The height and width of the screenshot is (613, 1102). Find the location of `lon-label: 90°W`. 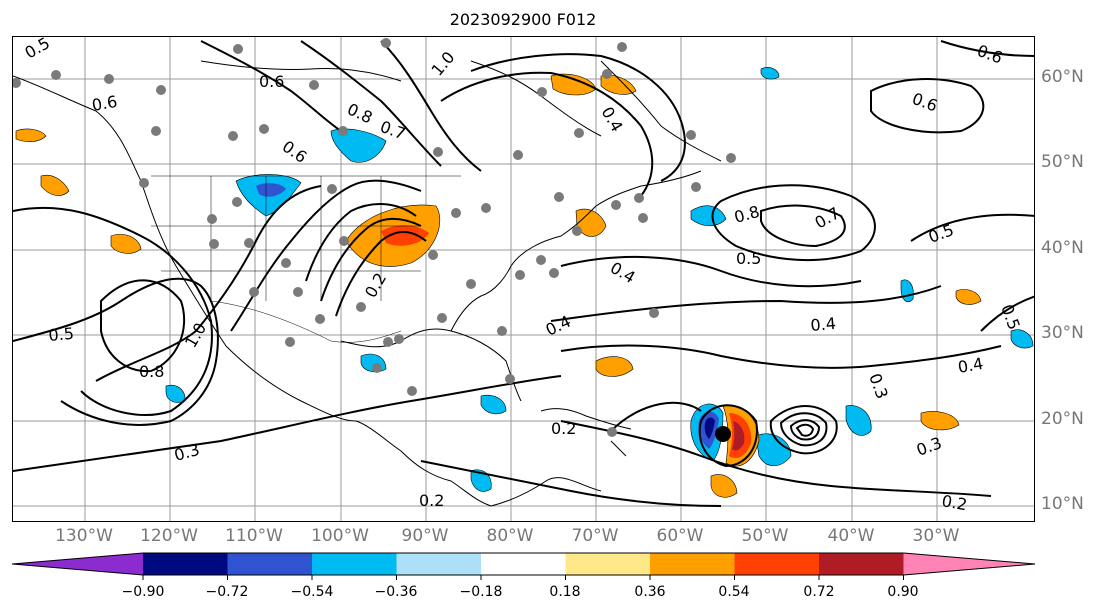

lon-label: 90°W is located at coordinates (425, 536).